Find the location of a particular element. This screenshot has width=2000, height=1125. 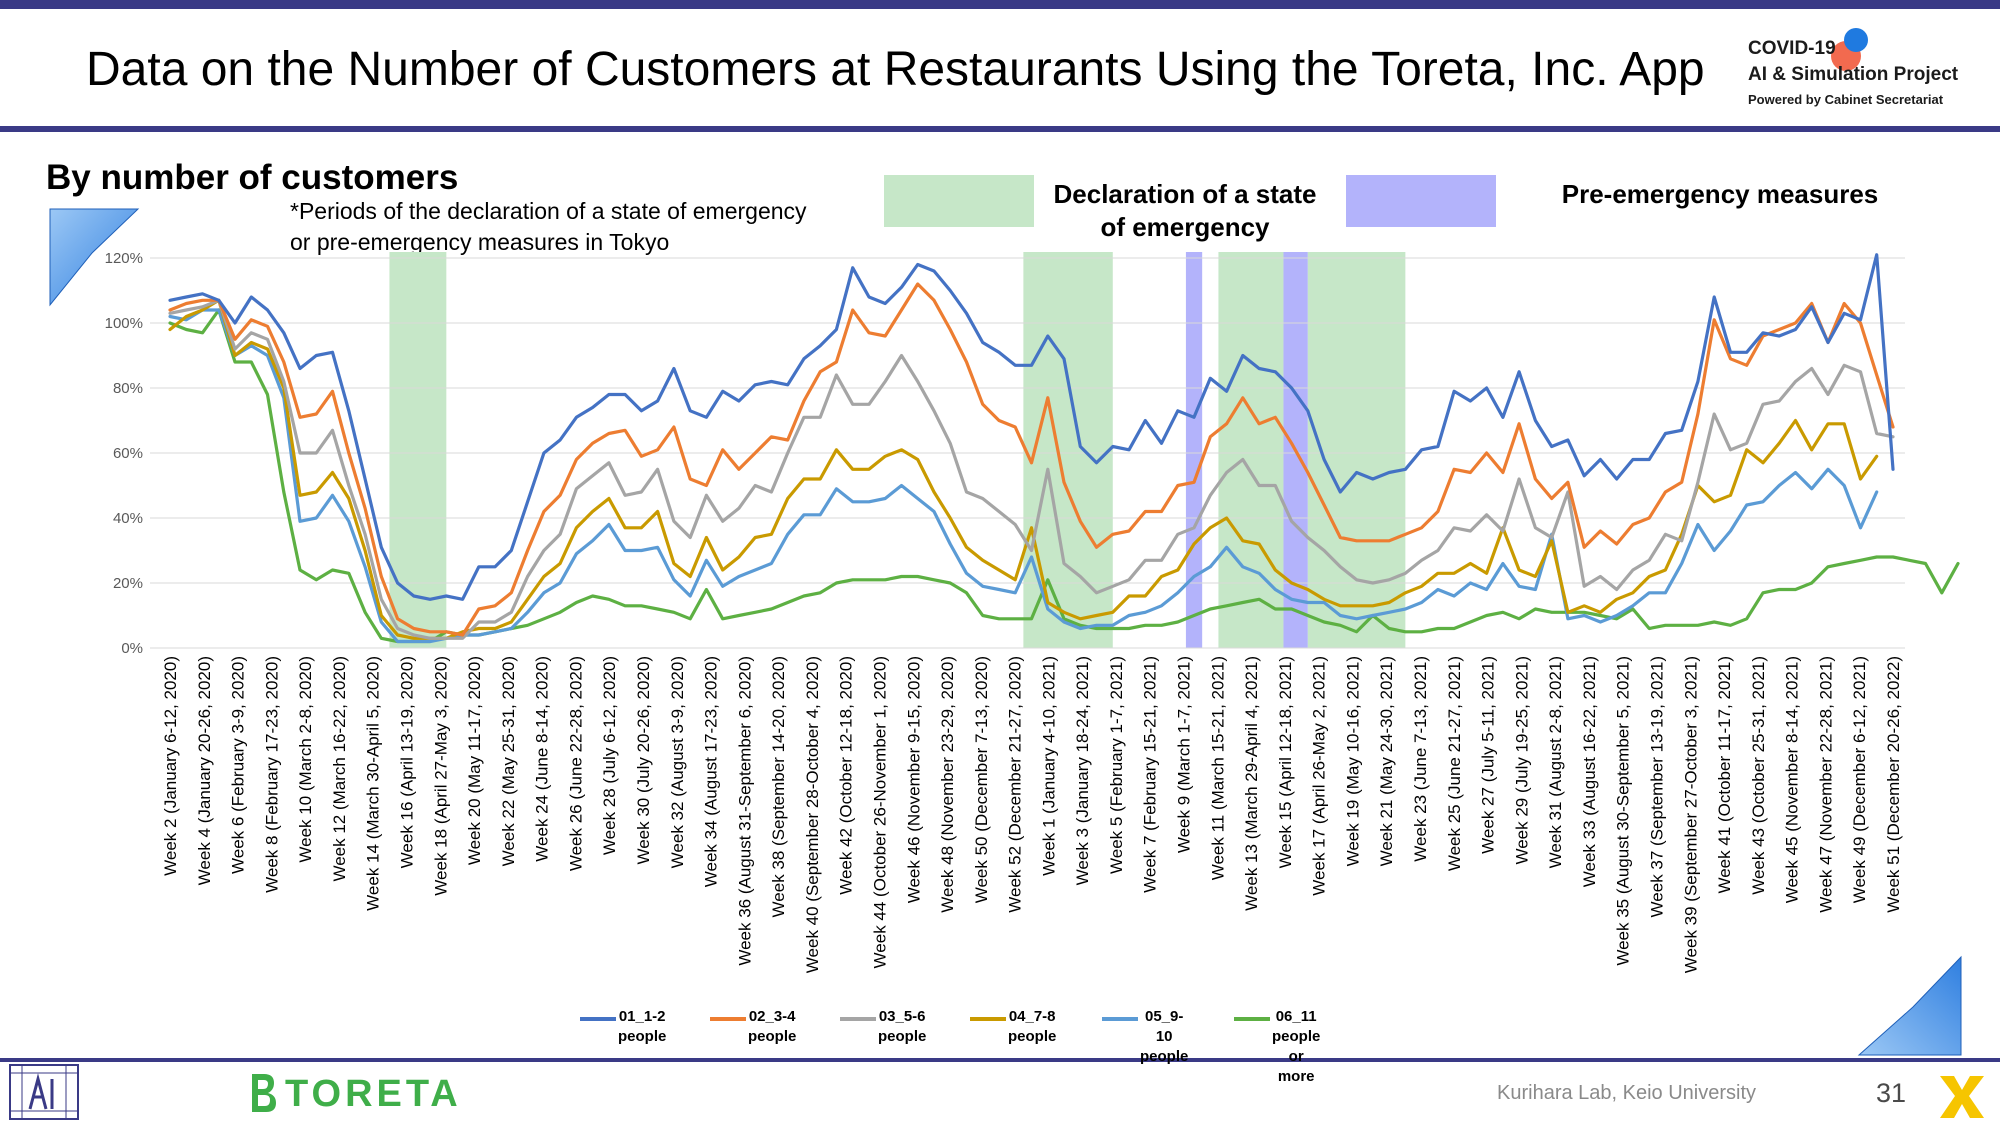

badge-title: COVID-19 AI & Simulation Project is located at coordinates (1853, 62).